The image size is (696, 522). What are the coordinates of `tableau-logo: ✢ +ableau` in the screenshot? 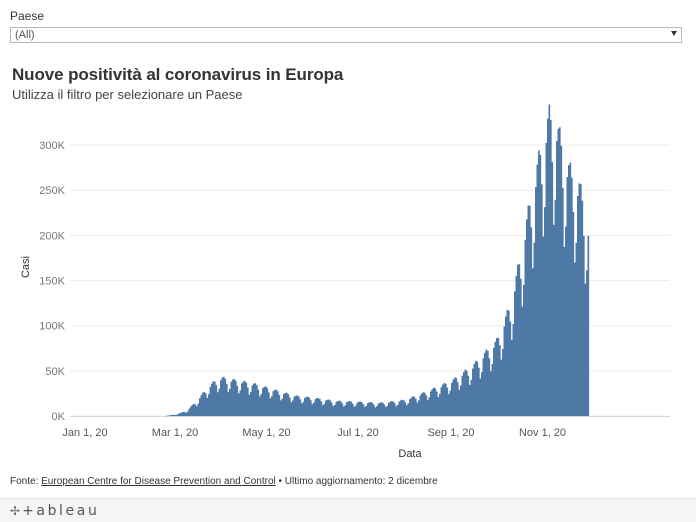 It's located at (54, 511).